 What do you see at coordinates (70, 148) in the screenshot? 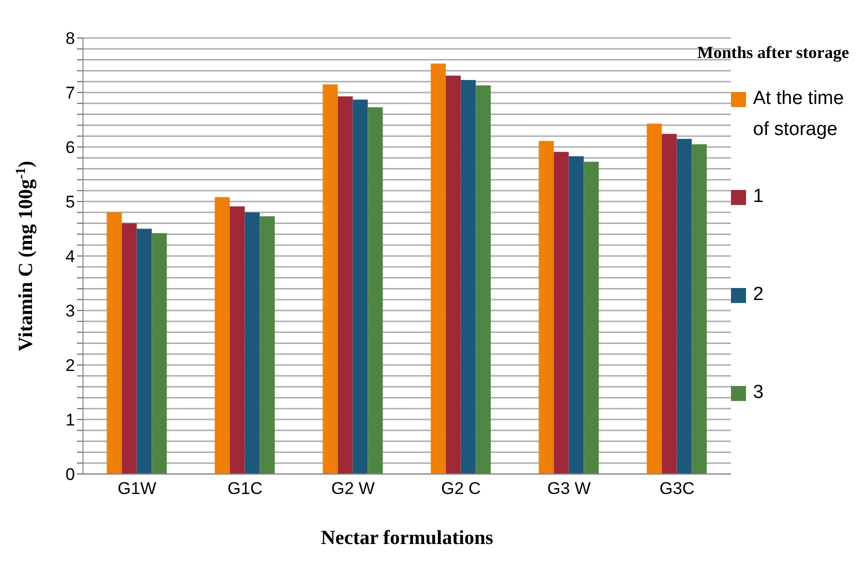
I see `y-tick-label: 6` at bounding box center [70, 148].